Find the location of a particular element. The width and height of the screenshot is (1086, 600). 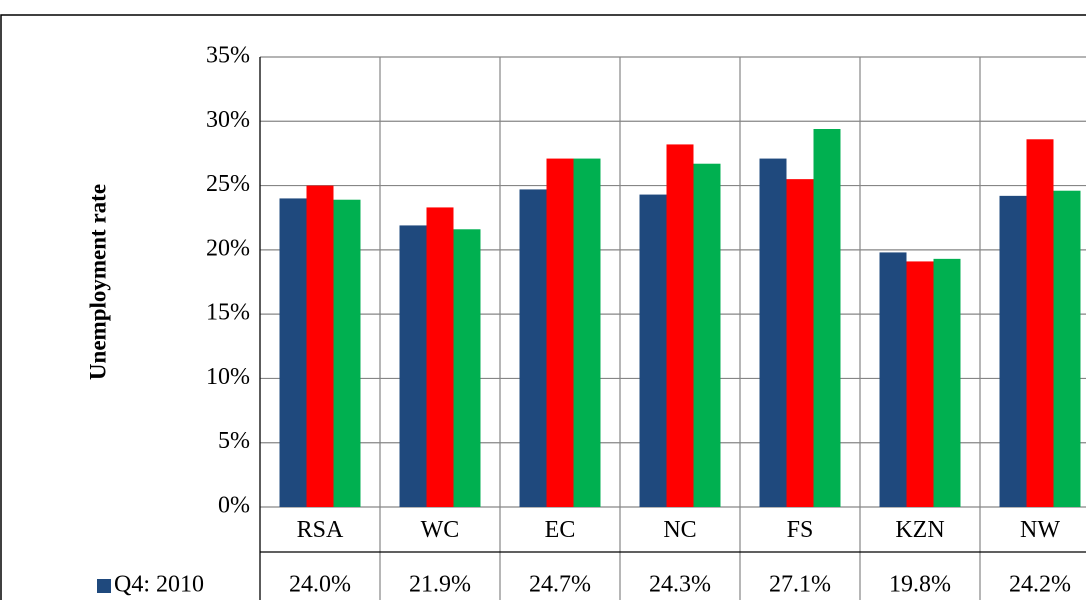

table-value: 19.8% is located at coordinates (920, 585).